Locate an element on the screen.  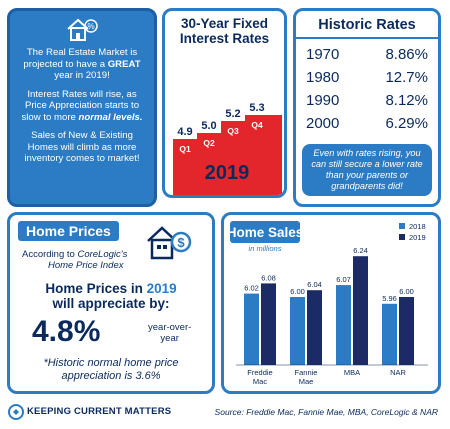
historic-year: 1990 is located at coordinates (323, 100).